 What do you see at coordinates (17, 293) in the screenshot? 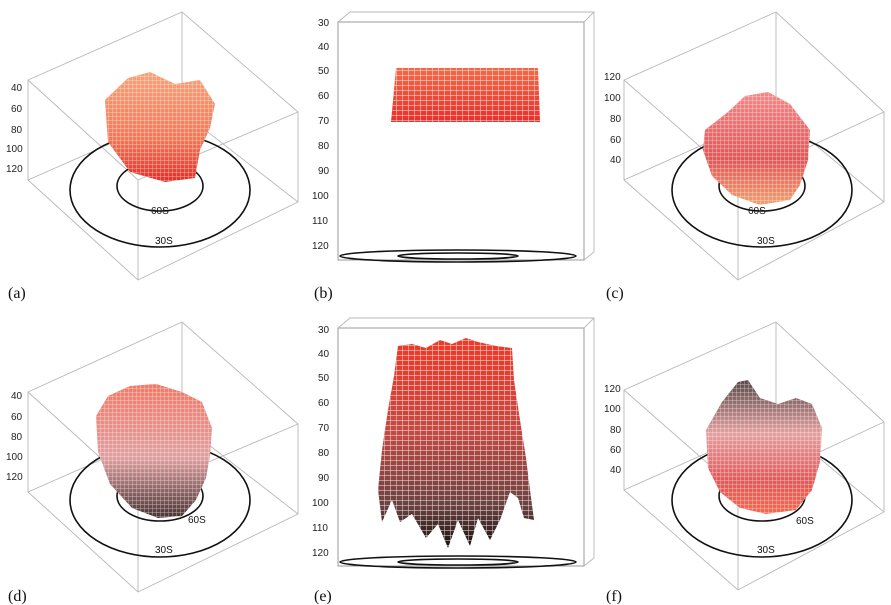
I see `panel-label-a: (a)` at bounding box center [17, 293].